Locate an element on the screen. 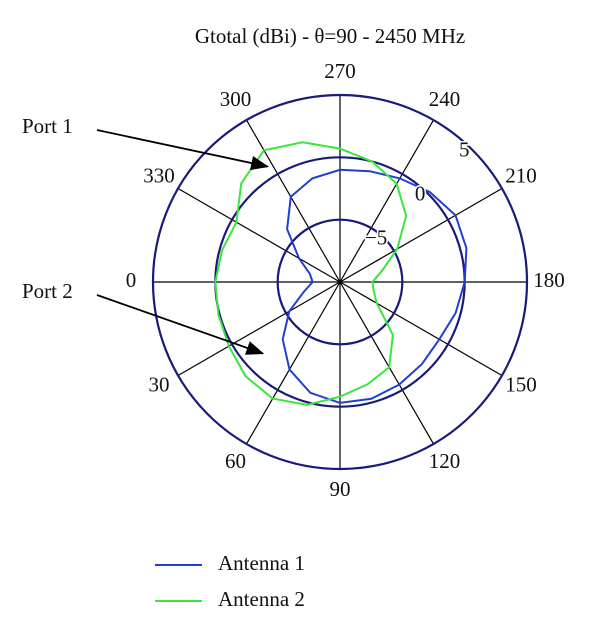  angle-label: 240 is located at coordinates (445, 99).